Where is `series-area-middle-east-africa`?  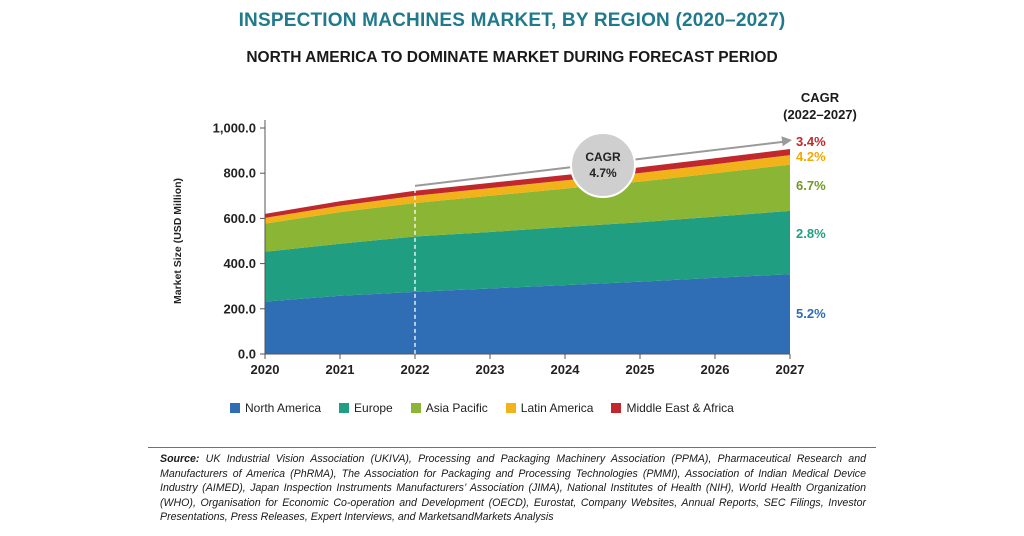 series-area-middle-east-africa is located at coordinates (527, 183).